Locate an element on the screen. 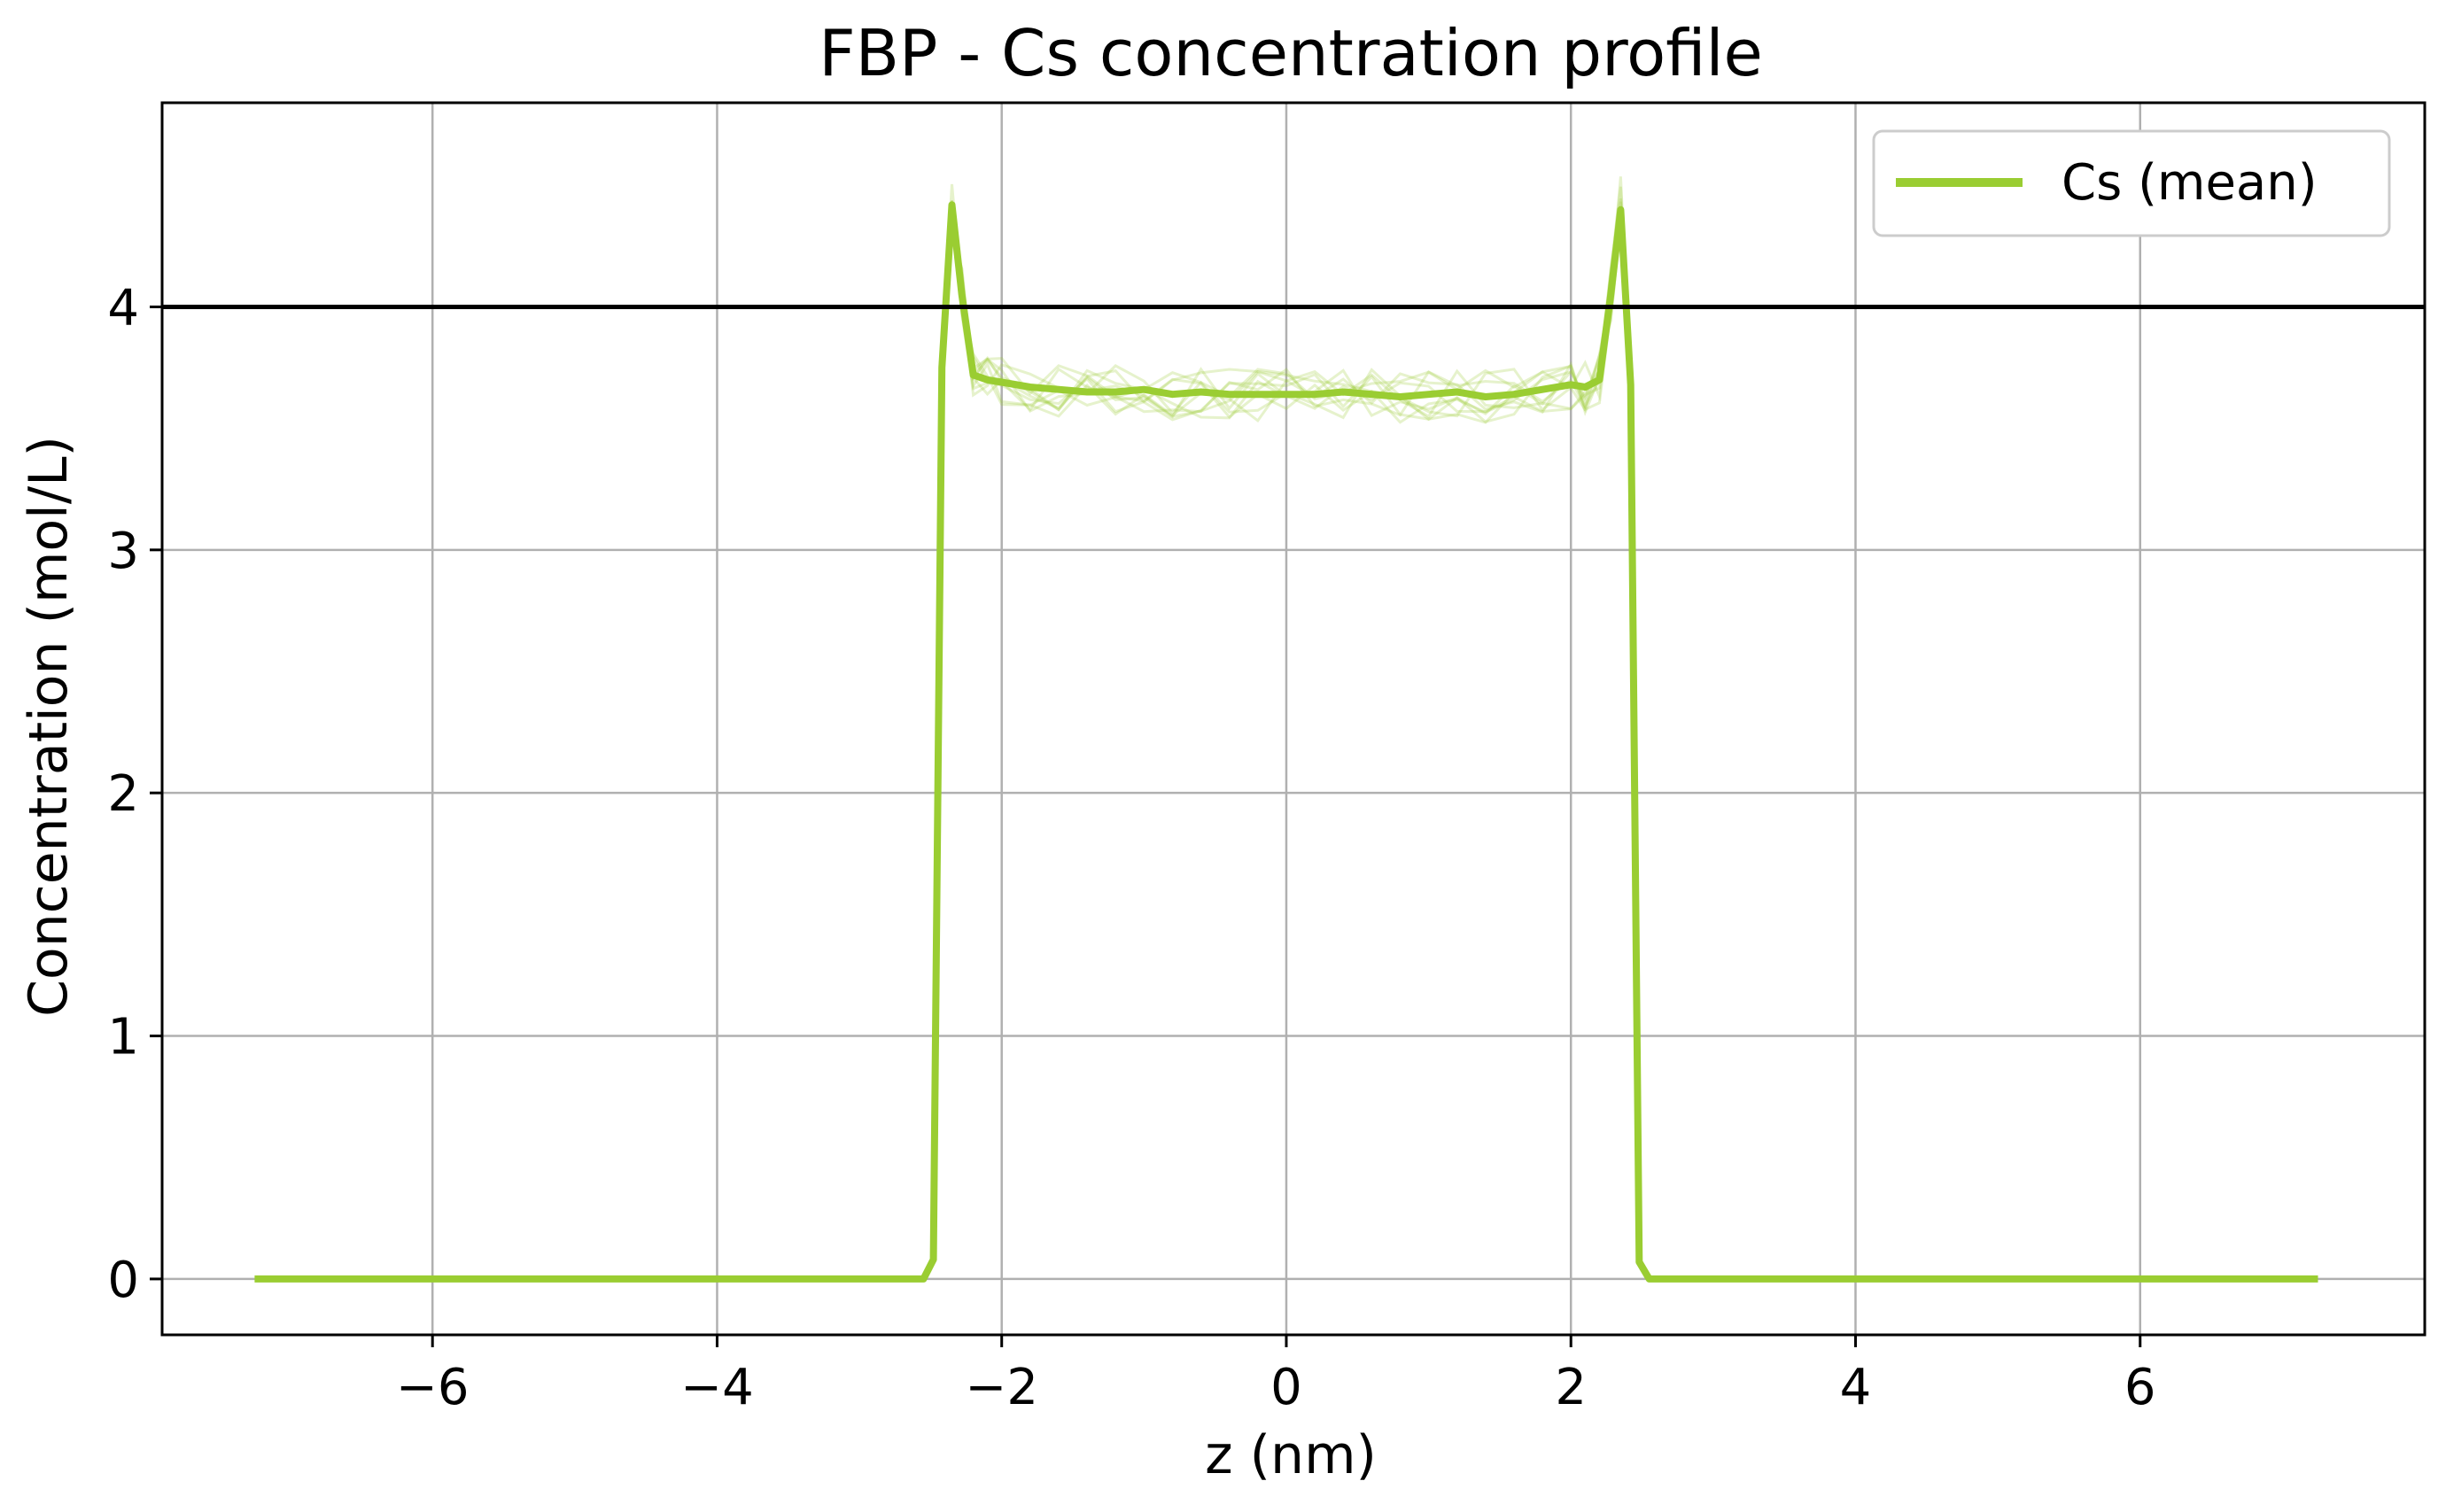 The width and height of the screenshot is (2446, 1512). y-tick-label: 4 is located at coordinates (123, 308).